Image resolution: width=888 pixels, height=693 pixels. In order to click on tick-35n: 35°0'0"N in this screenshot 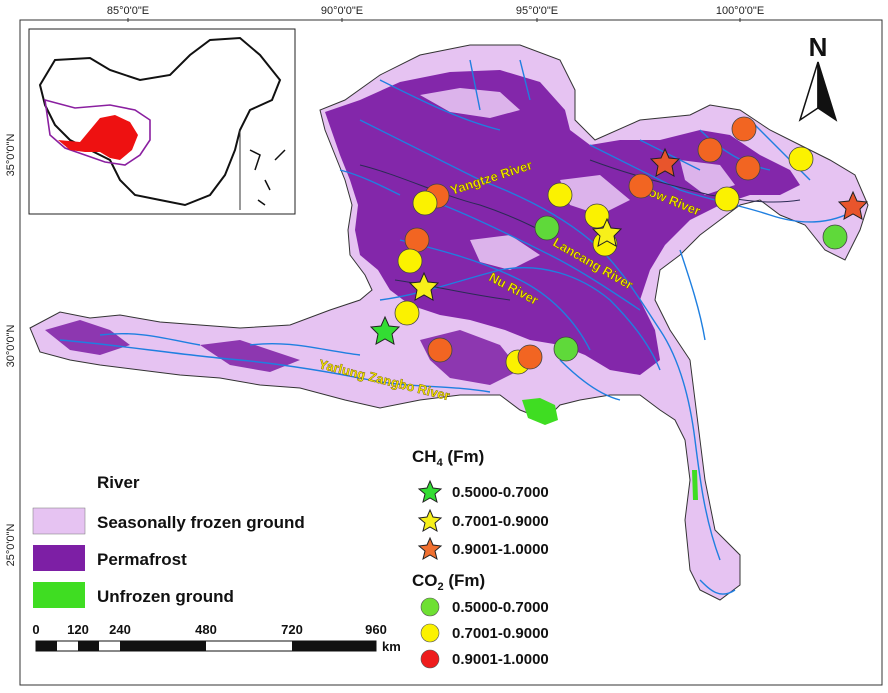, I will do `click(11, 155)`.